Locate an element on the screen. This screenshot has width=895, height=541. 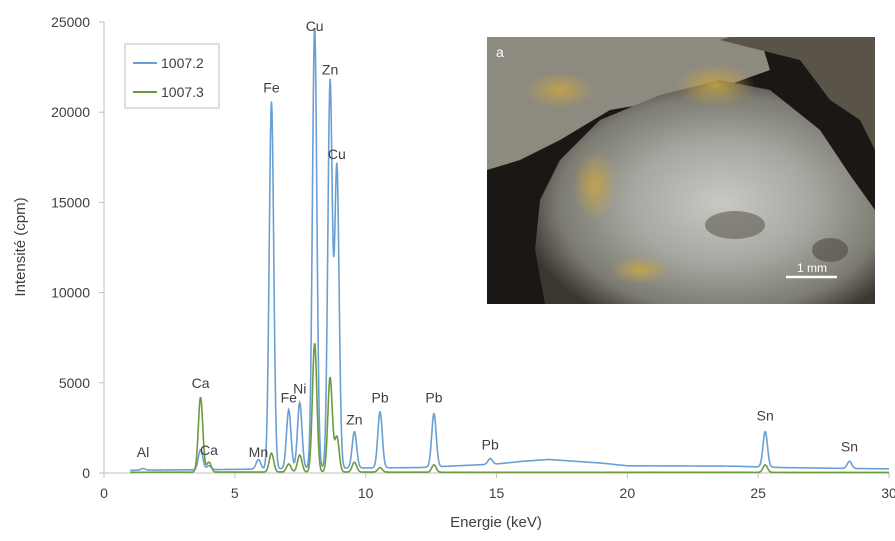
y-tick-label: 25000 is located at coordinates (70, 22).